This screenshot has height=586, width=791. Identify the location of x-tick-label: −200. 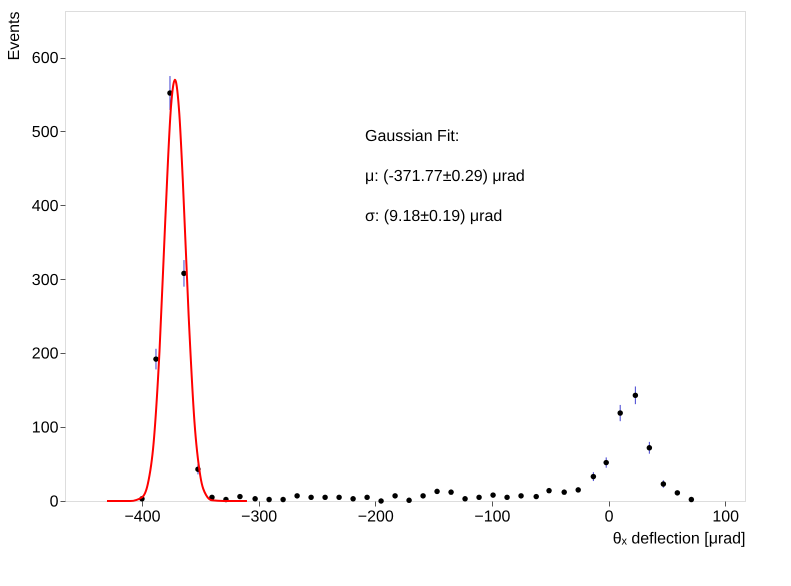
(376, 517).